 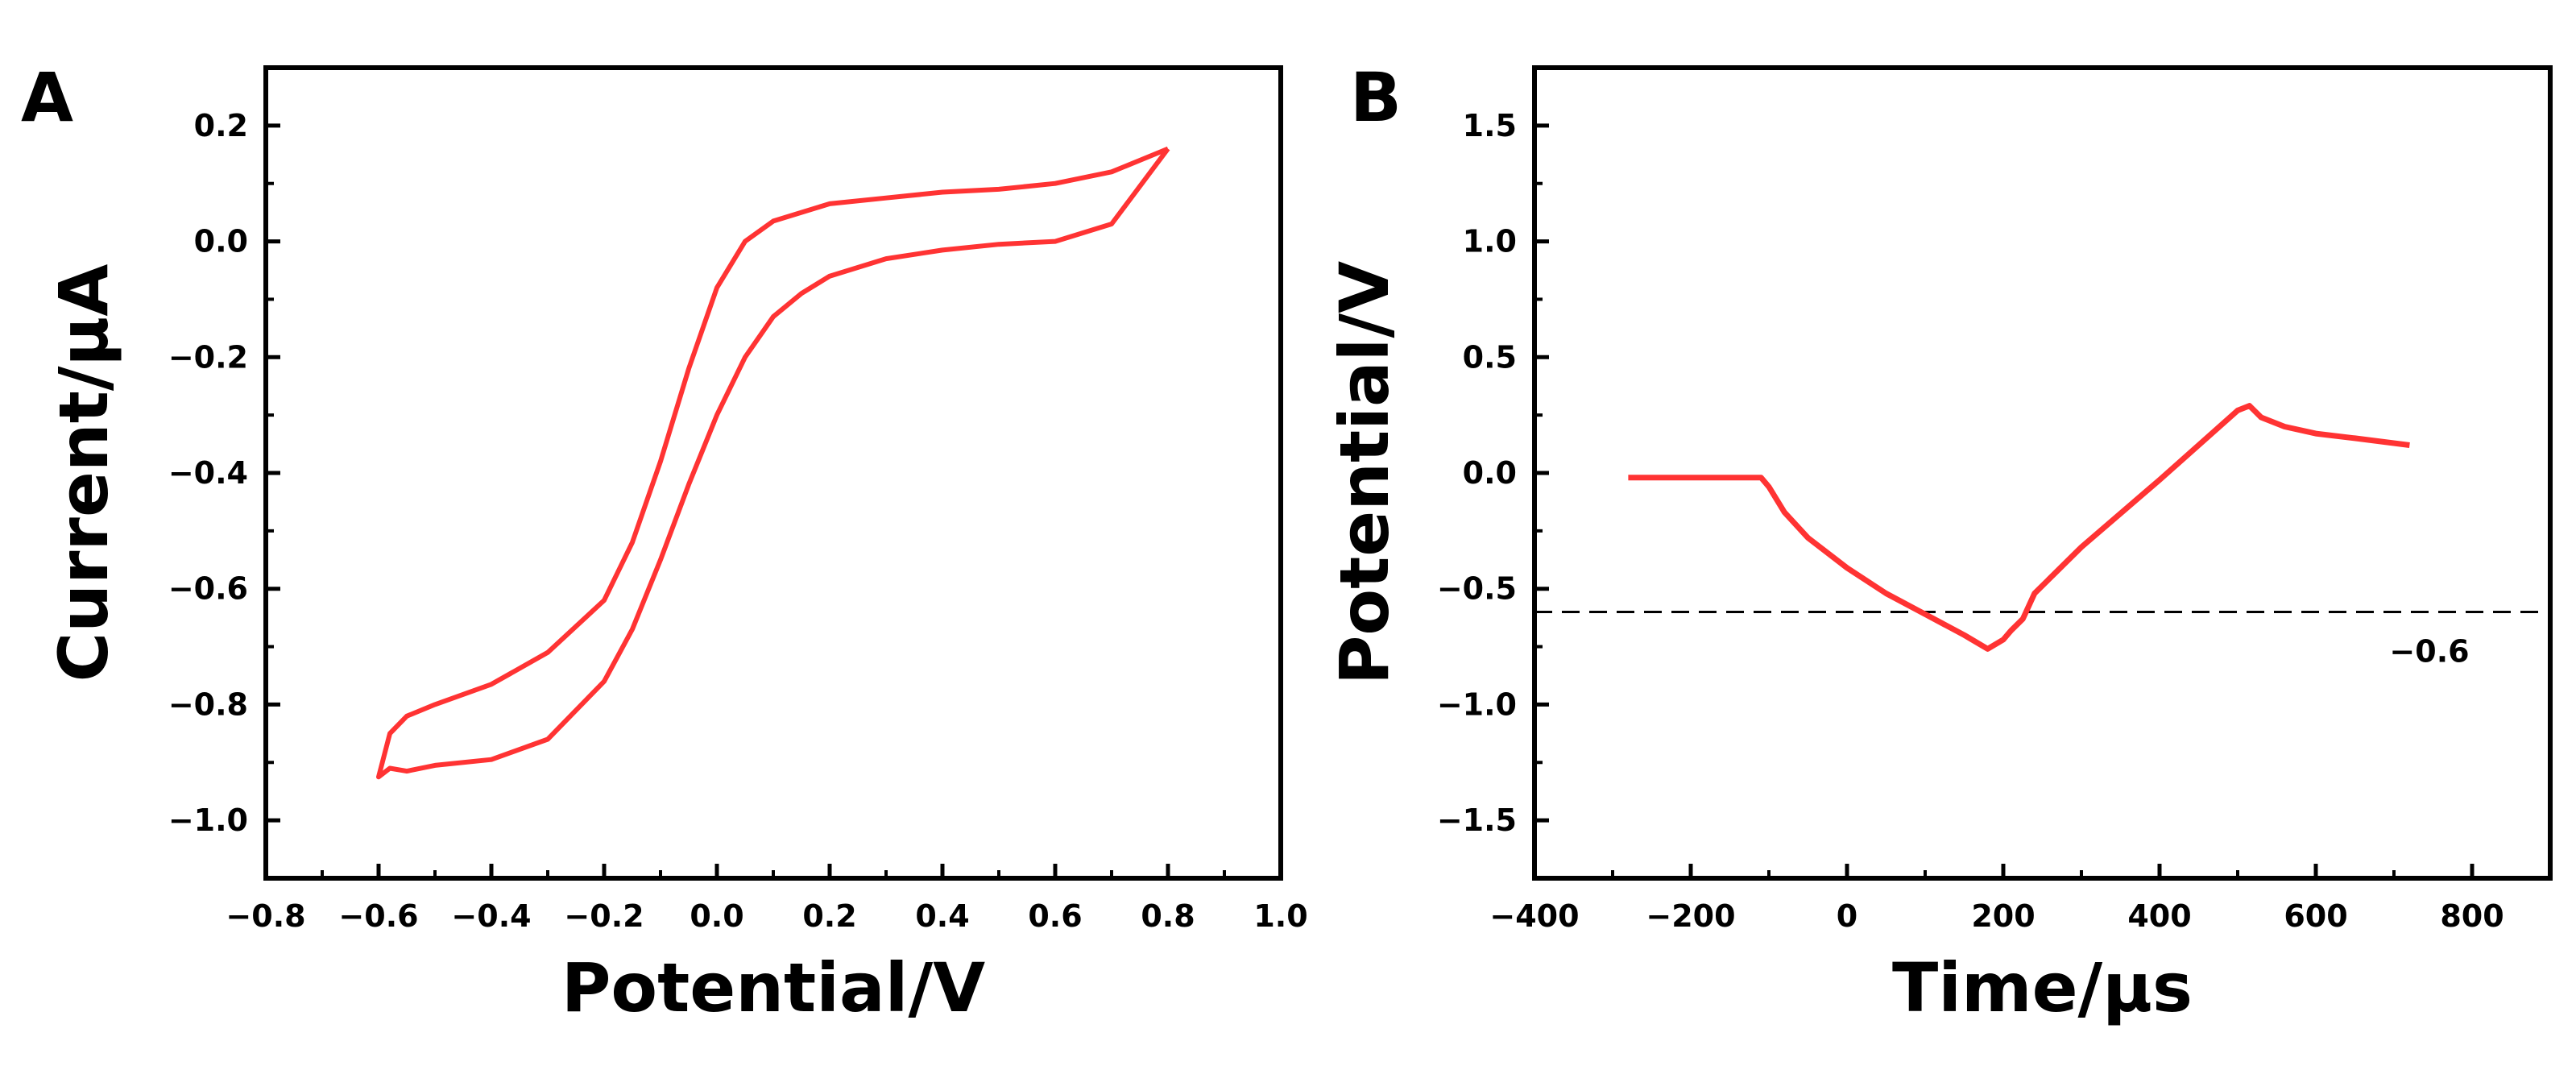 What do you see at coordinates (221, 125) in the screenshot?
I see `y-tick-label: 0.2` at bounding box center [221, 125].